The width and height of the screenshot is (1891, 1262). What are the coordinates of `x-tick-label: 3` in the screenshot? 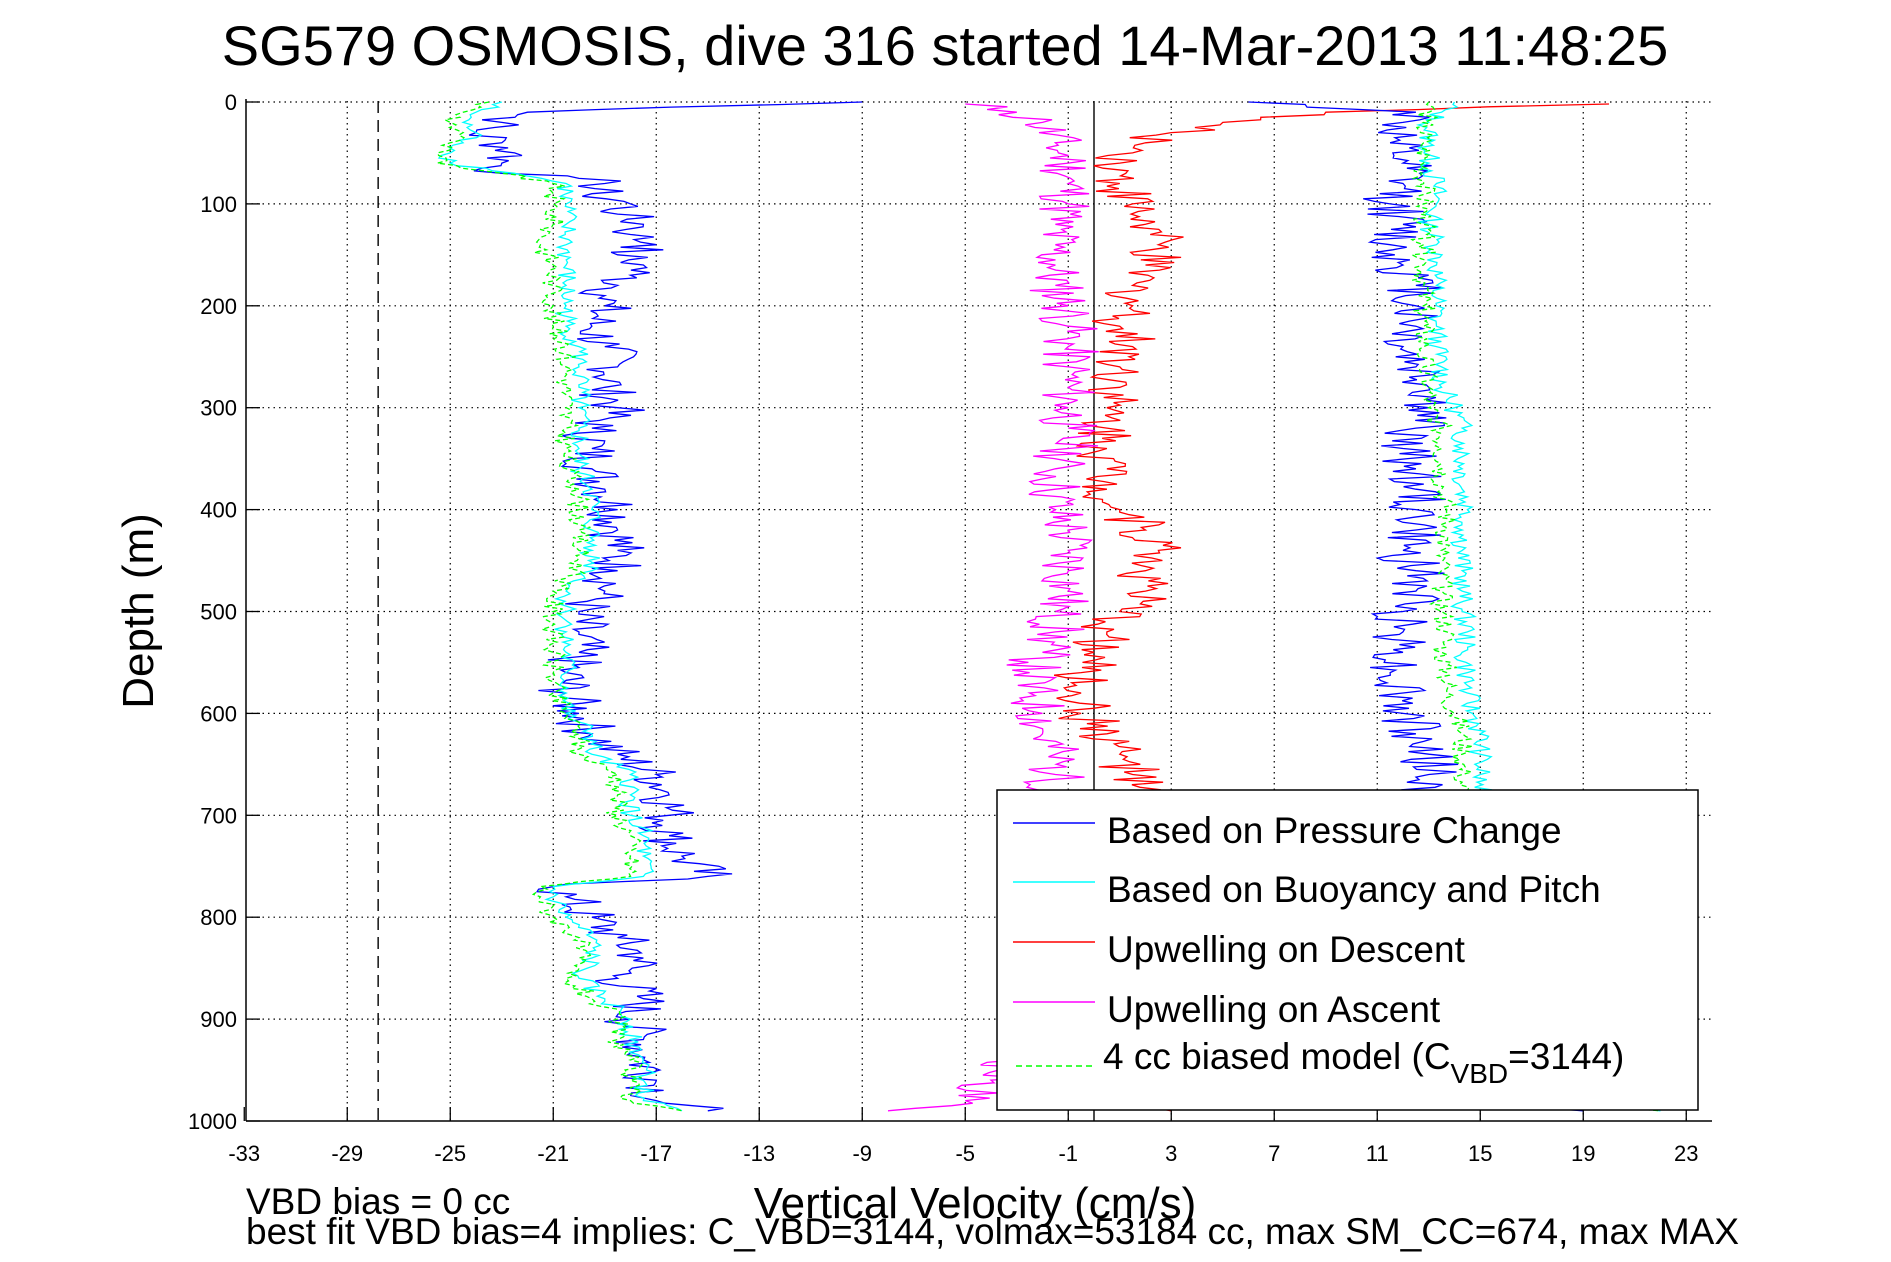 It's located at (1171, 1153).